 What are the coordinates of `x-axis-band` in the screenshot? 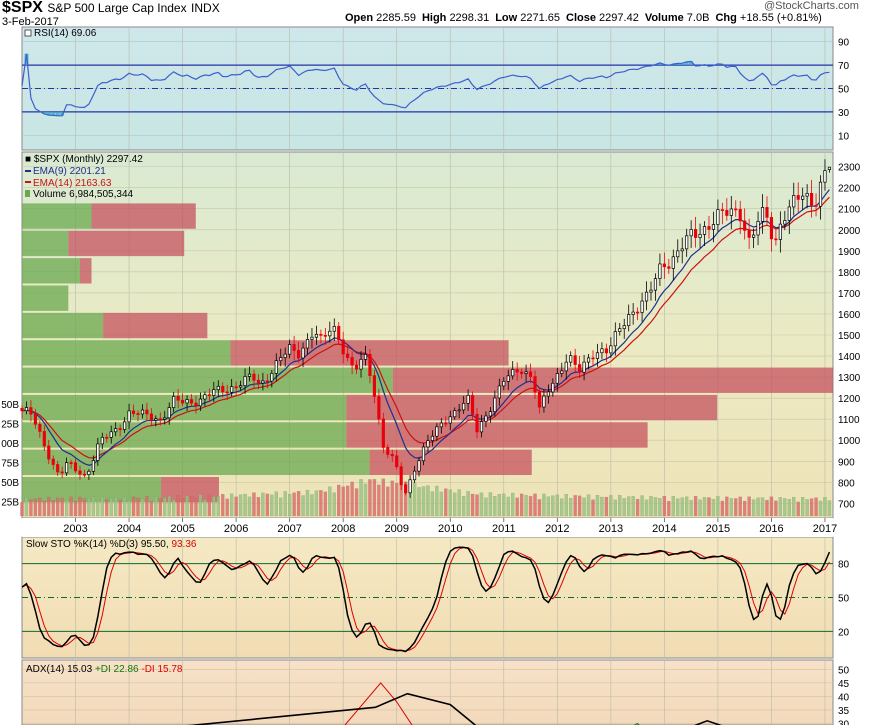 It's located at (427, 527).